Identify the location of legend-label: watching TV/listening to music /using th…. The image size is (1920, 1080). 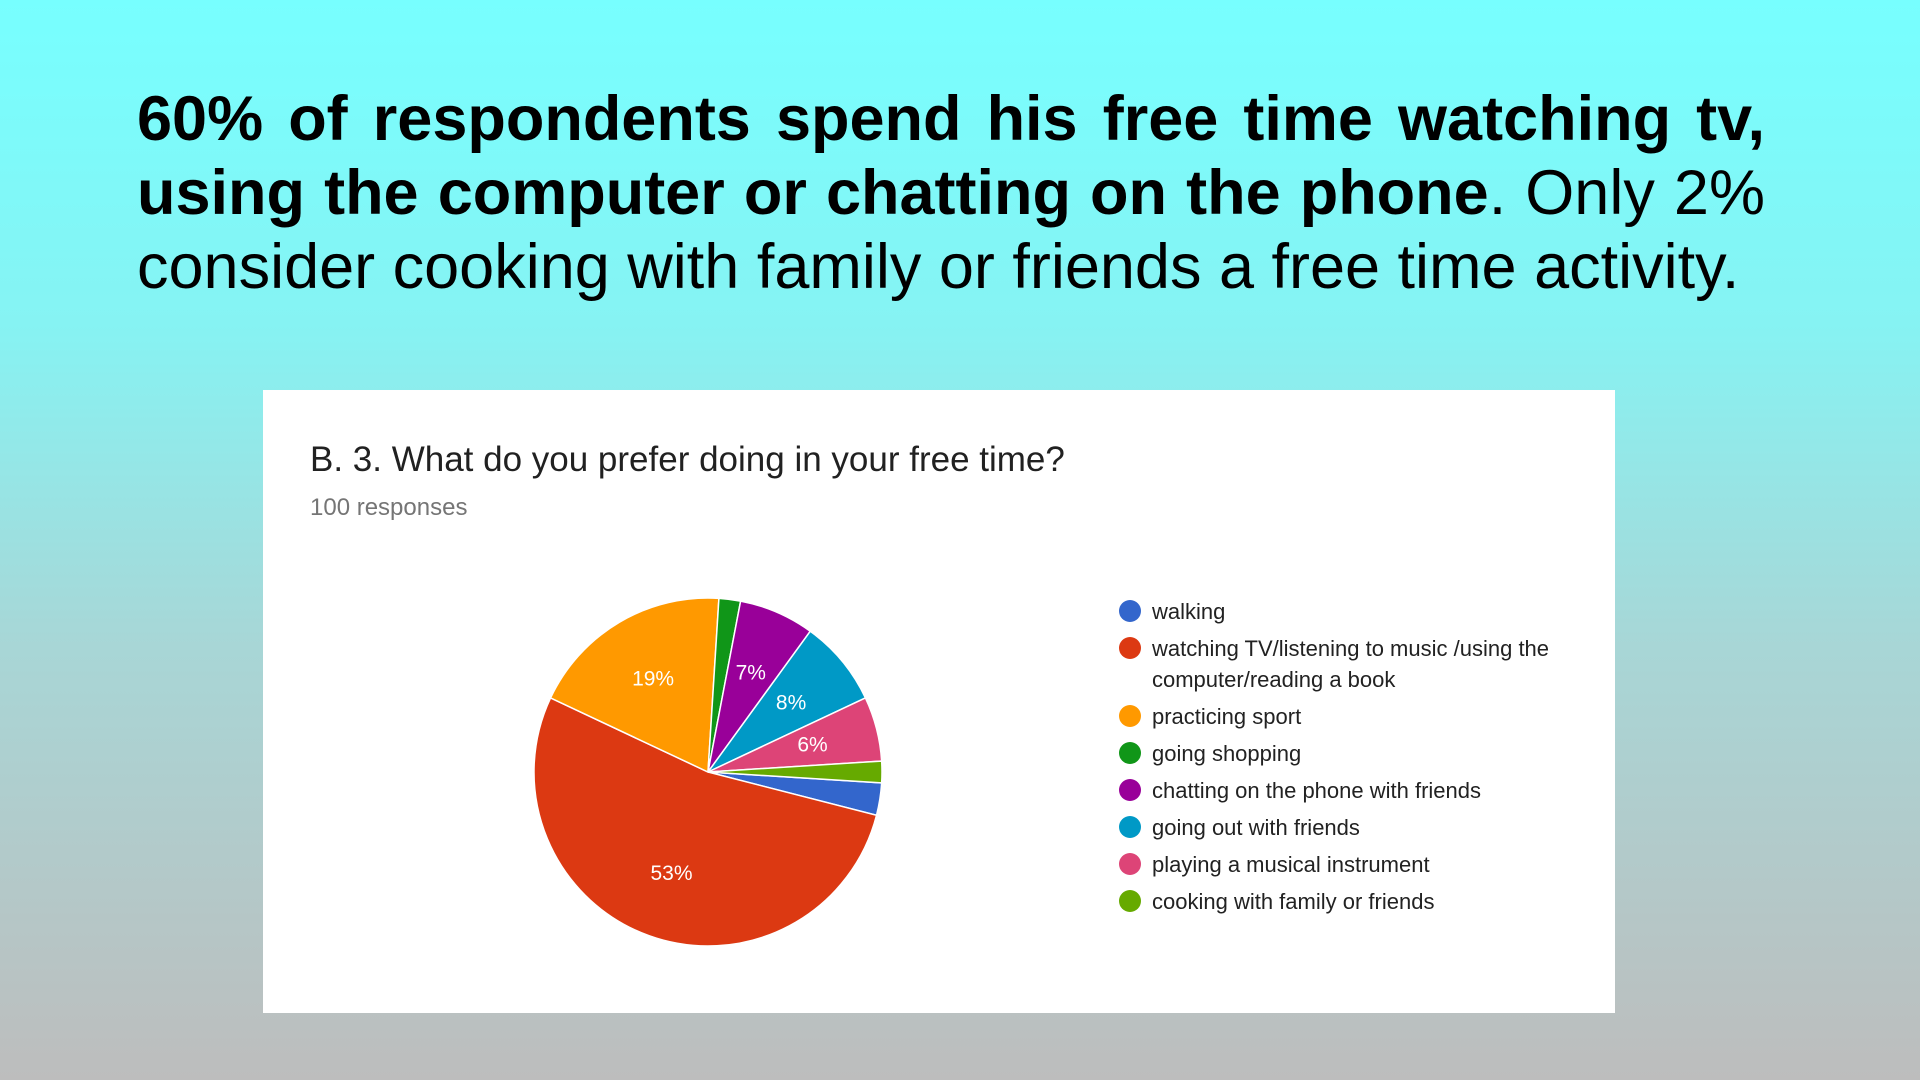
(1351, 664).